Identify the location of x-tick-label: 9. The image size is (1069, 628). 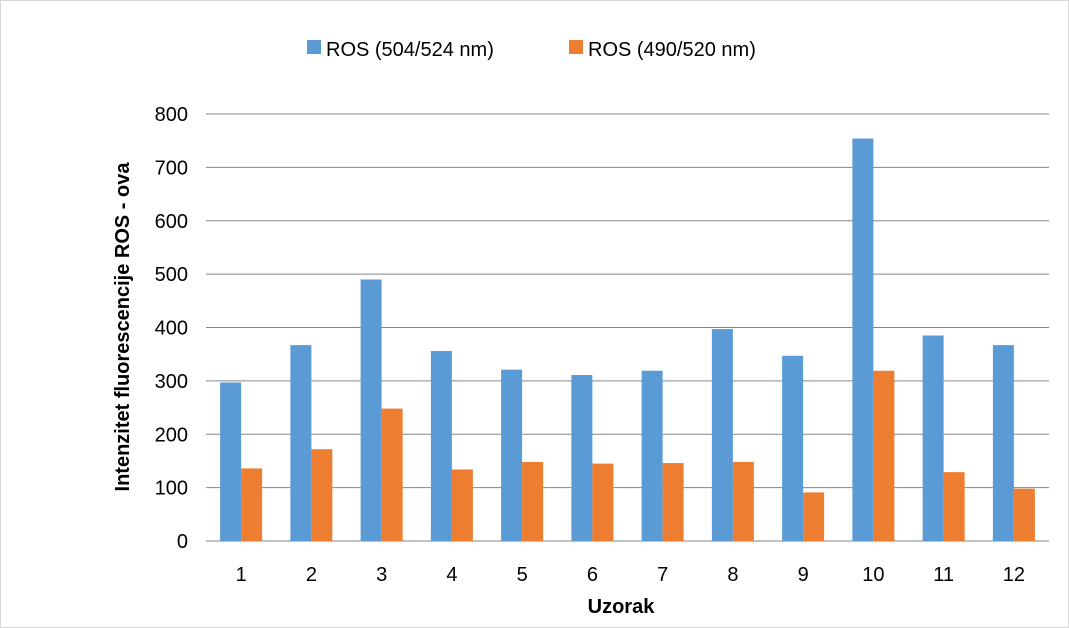
(803, 575).